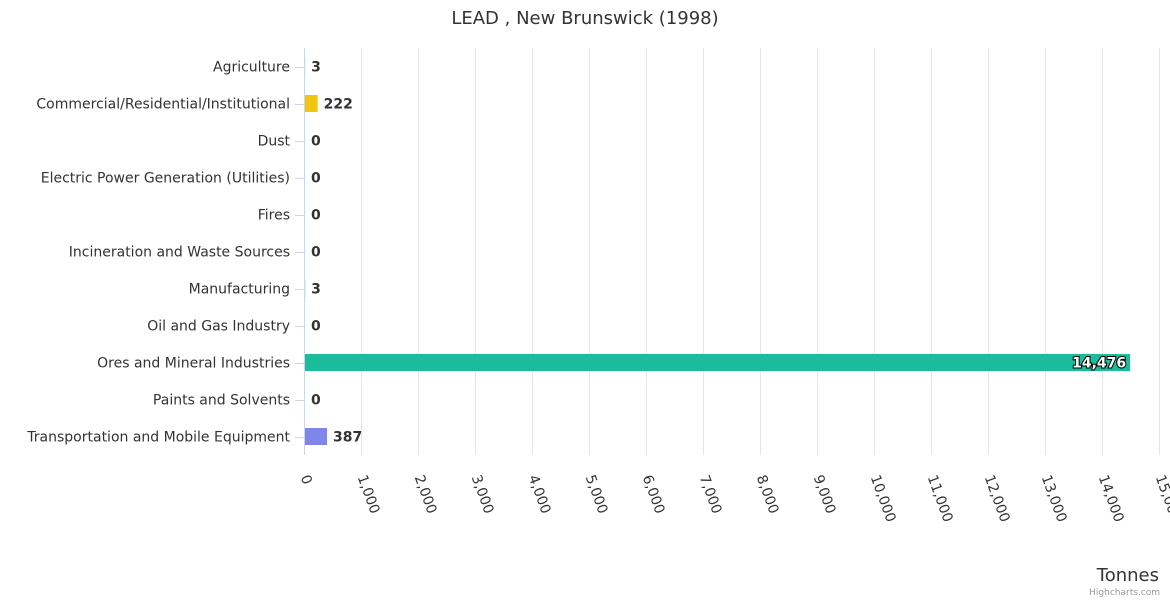 The width and height of the screenshot is (1170, 600). What do you see at coordinates (368, 494) in the screenshot?
I see `x-tick-label: 1,000` at bounding box center [368, 494].